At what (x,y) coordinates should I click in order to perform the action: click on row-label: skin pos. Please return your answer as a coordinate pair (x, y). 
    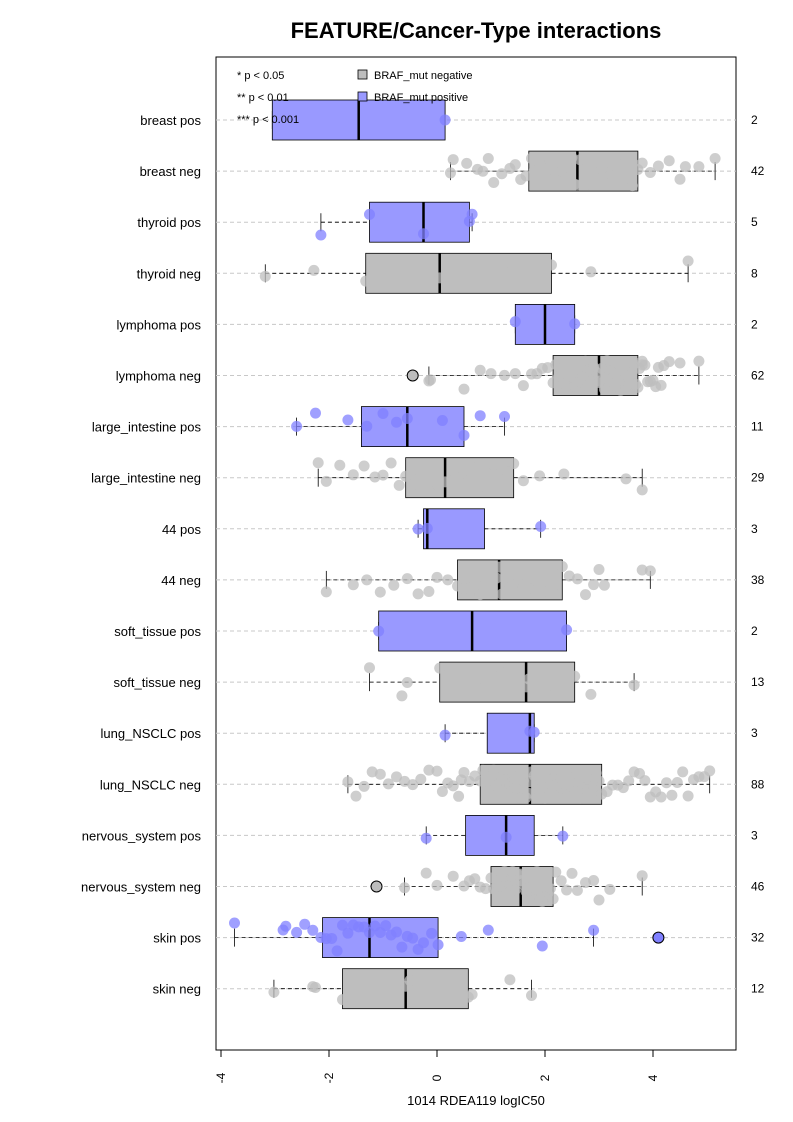
    Looking at the image, I should click on (177, 938).